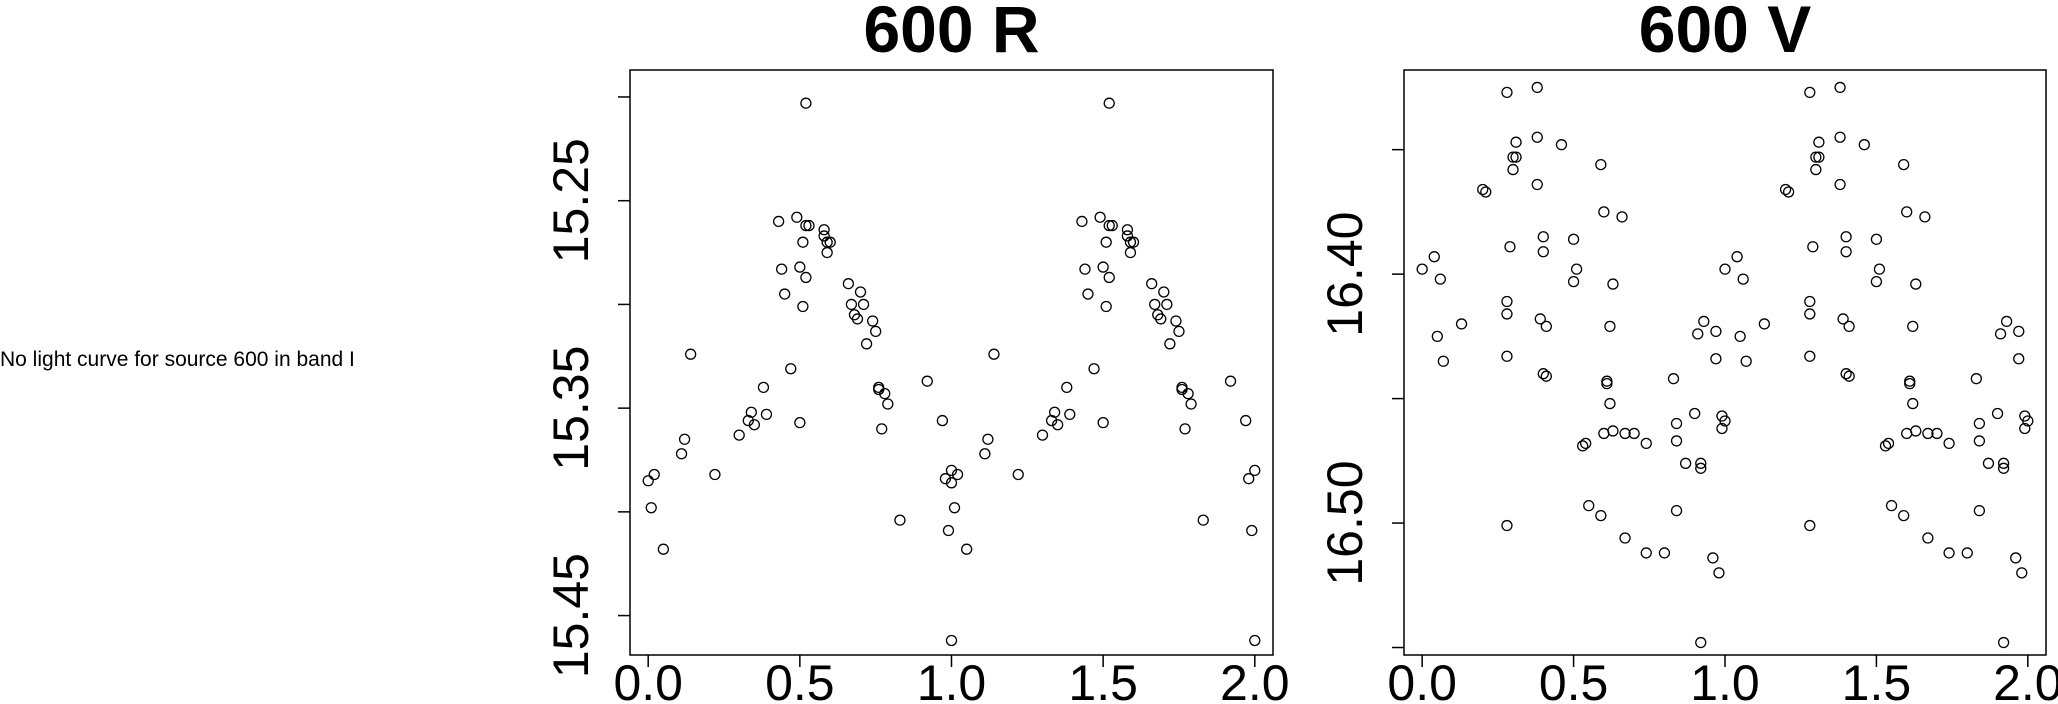 The height and width of the screenshot is (704, 2058). I want to click on y-tick-label: 15.25, so click(571, 200).